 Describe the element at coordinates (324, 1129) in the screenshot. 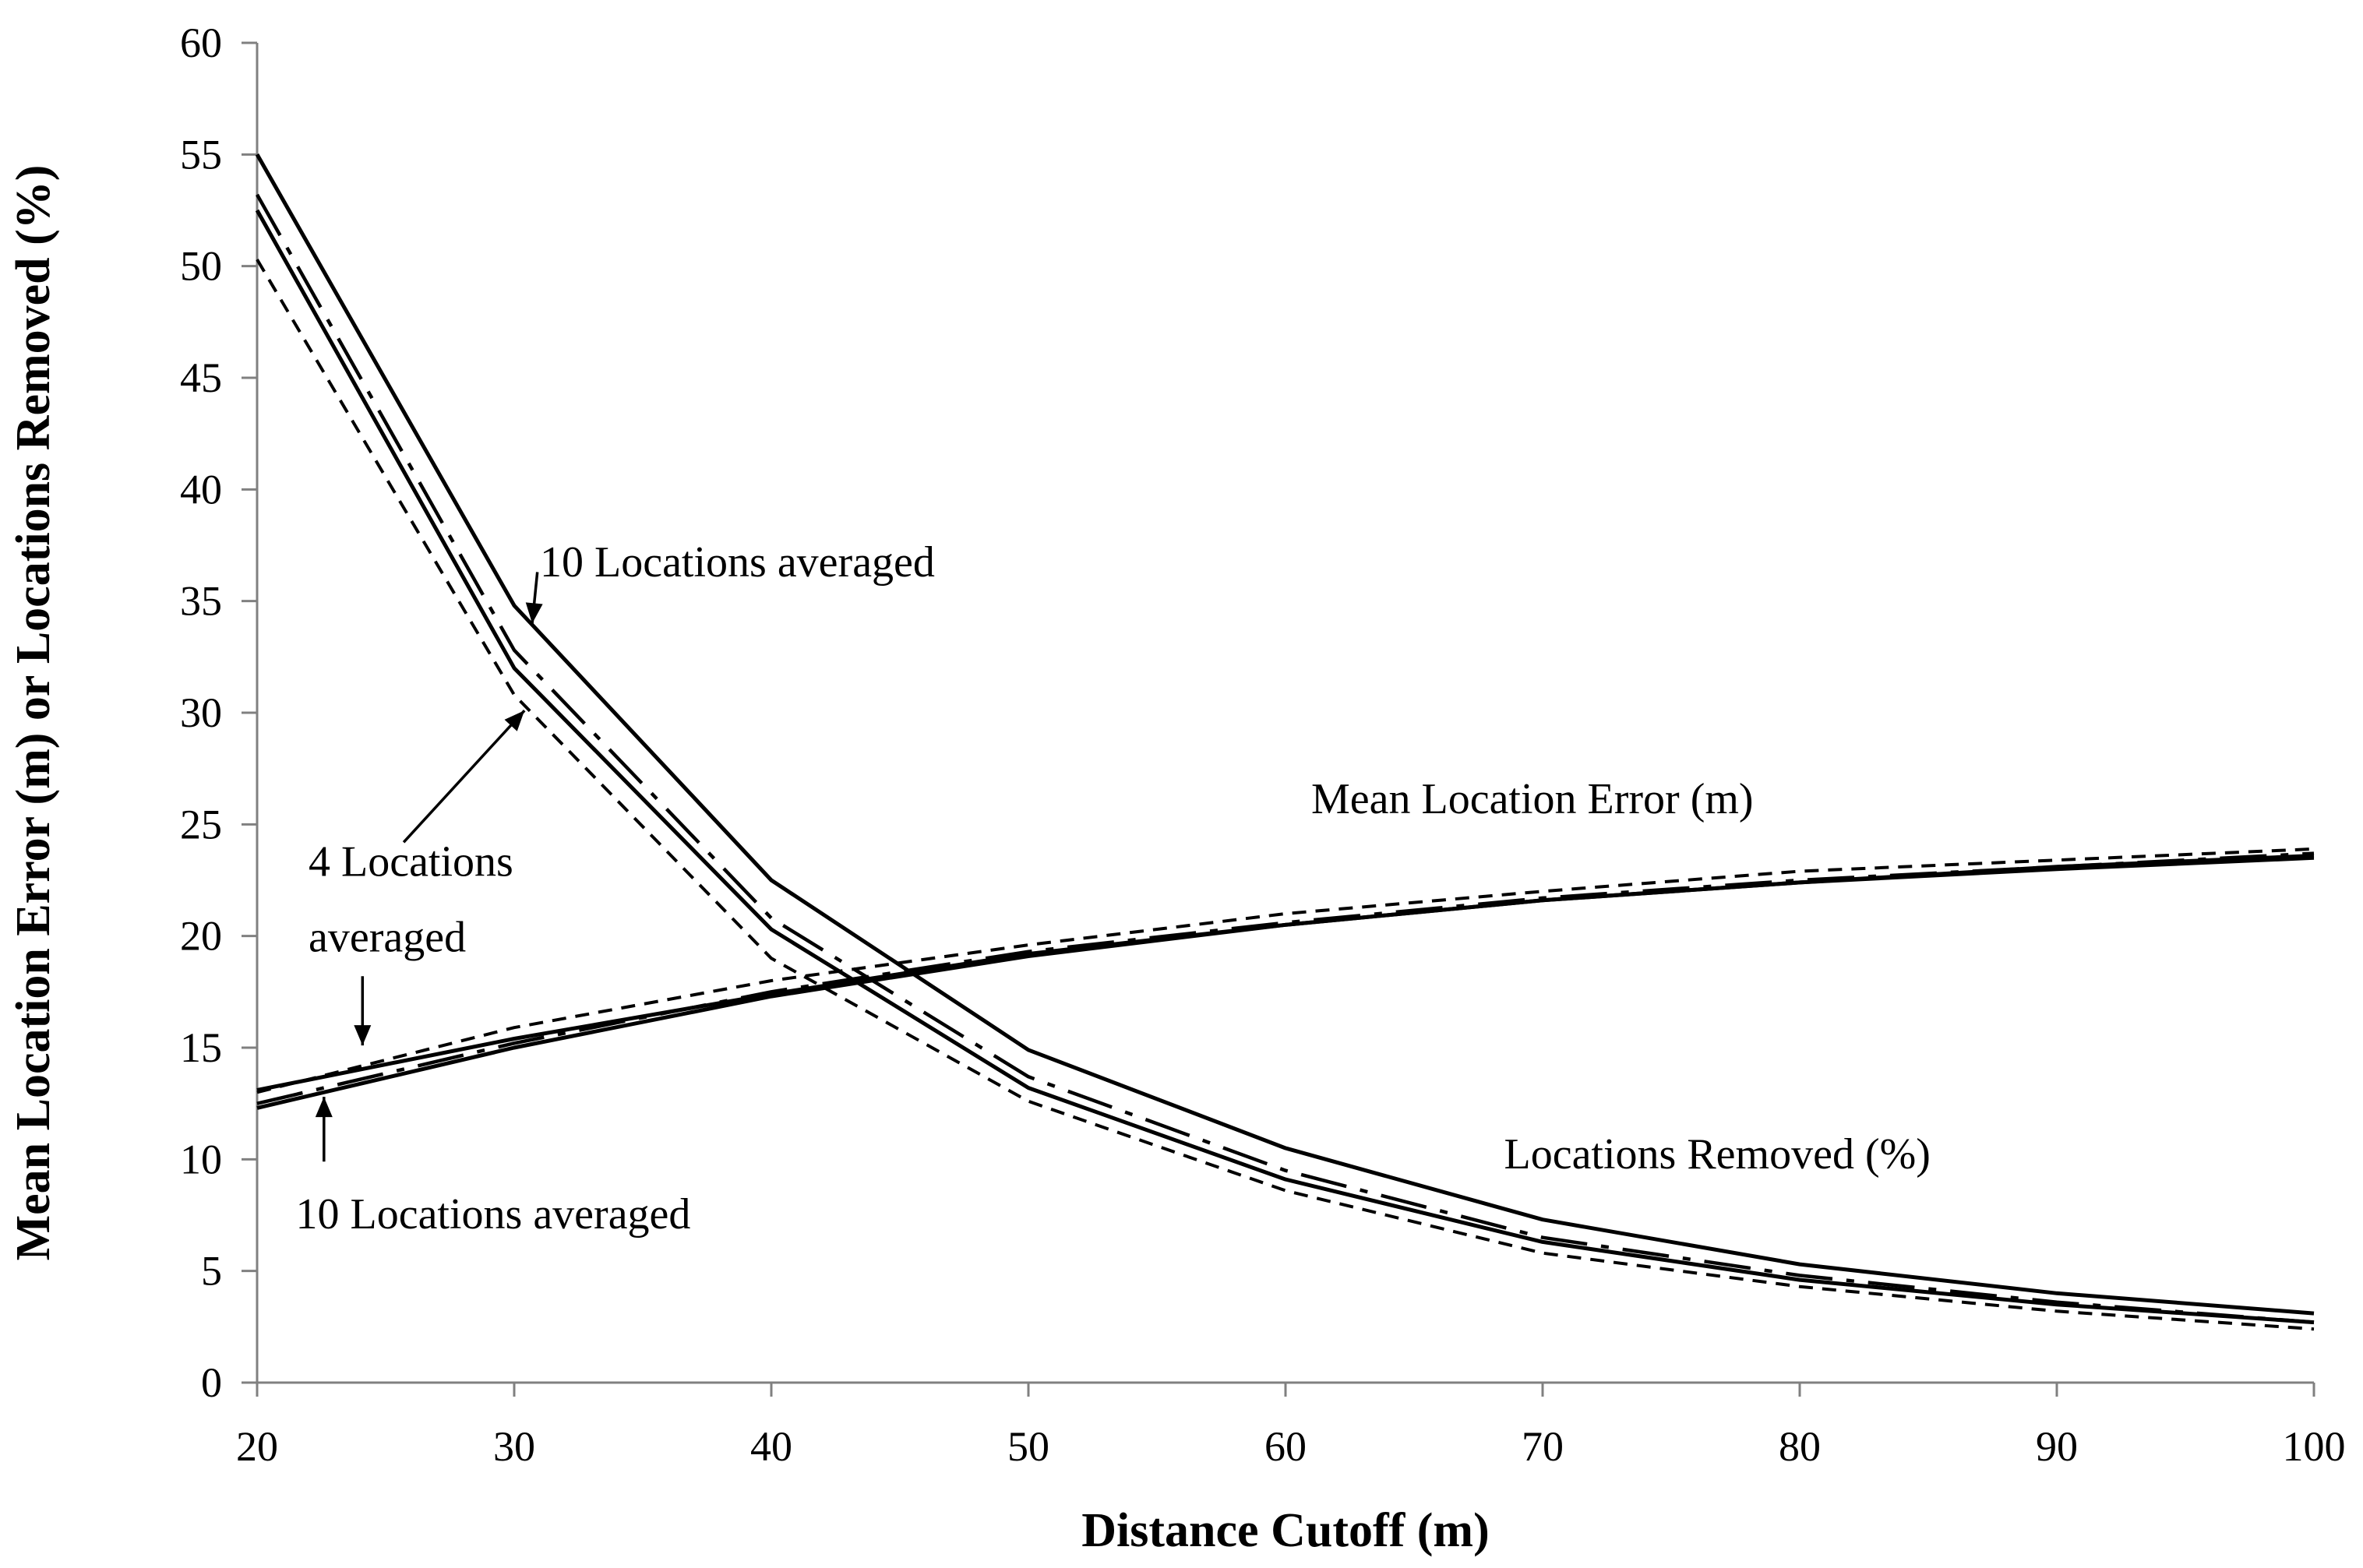

I see `arrow-10-locations-error` at that location.